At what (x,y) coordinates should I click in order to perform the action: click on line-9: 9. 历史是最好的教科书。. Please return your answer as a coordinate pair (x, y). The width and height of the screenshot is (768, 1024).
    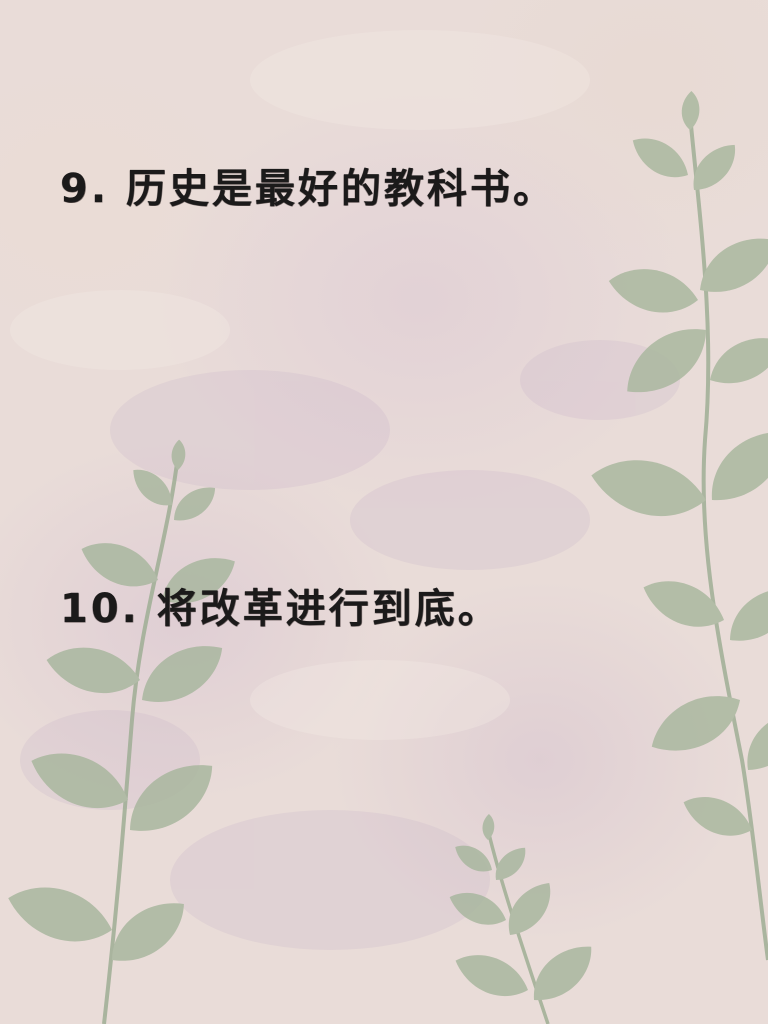
    Looking at the image, I should click on (308, 189).